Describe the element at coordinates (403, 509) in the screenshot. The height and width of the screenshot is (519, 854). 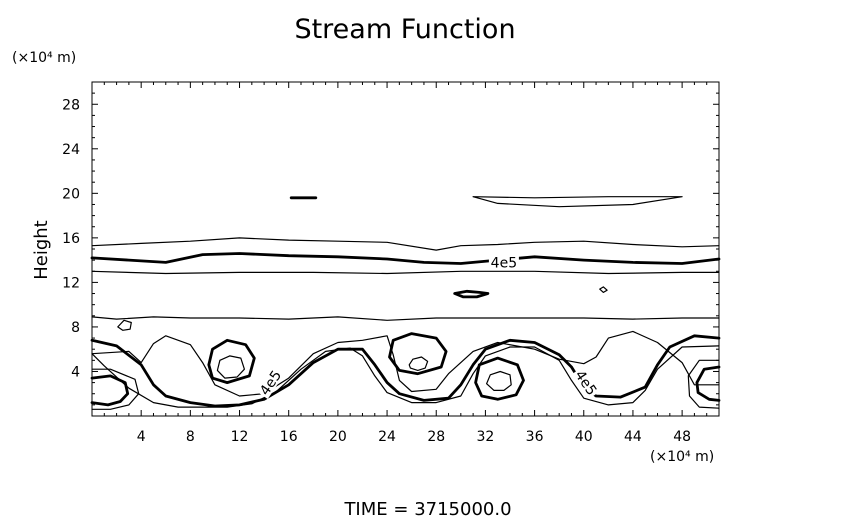
I see `time-equals-sign: =` at that location.